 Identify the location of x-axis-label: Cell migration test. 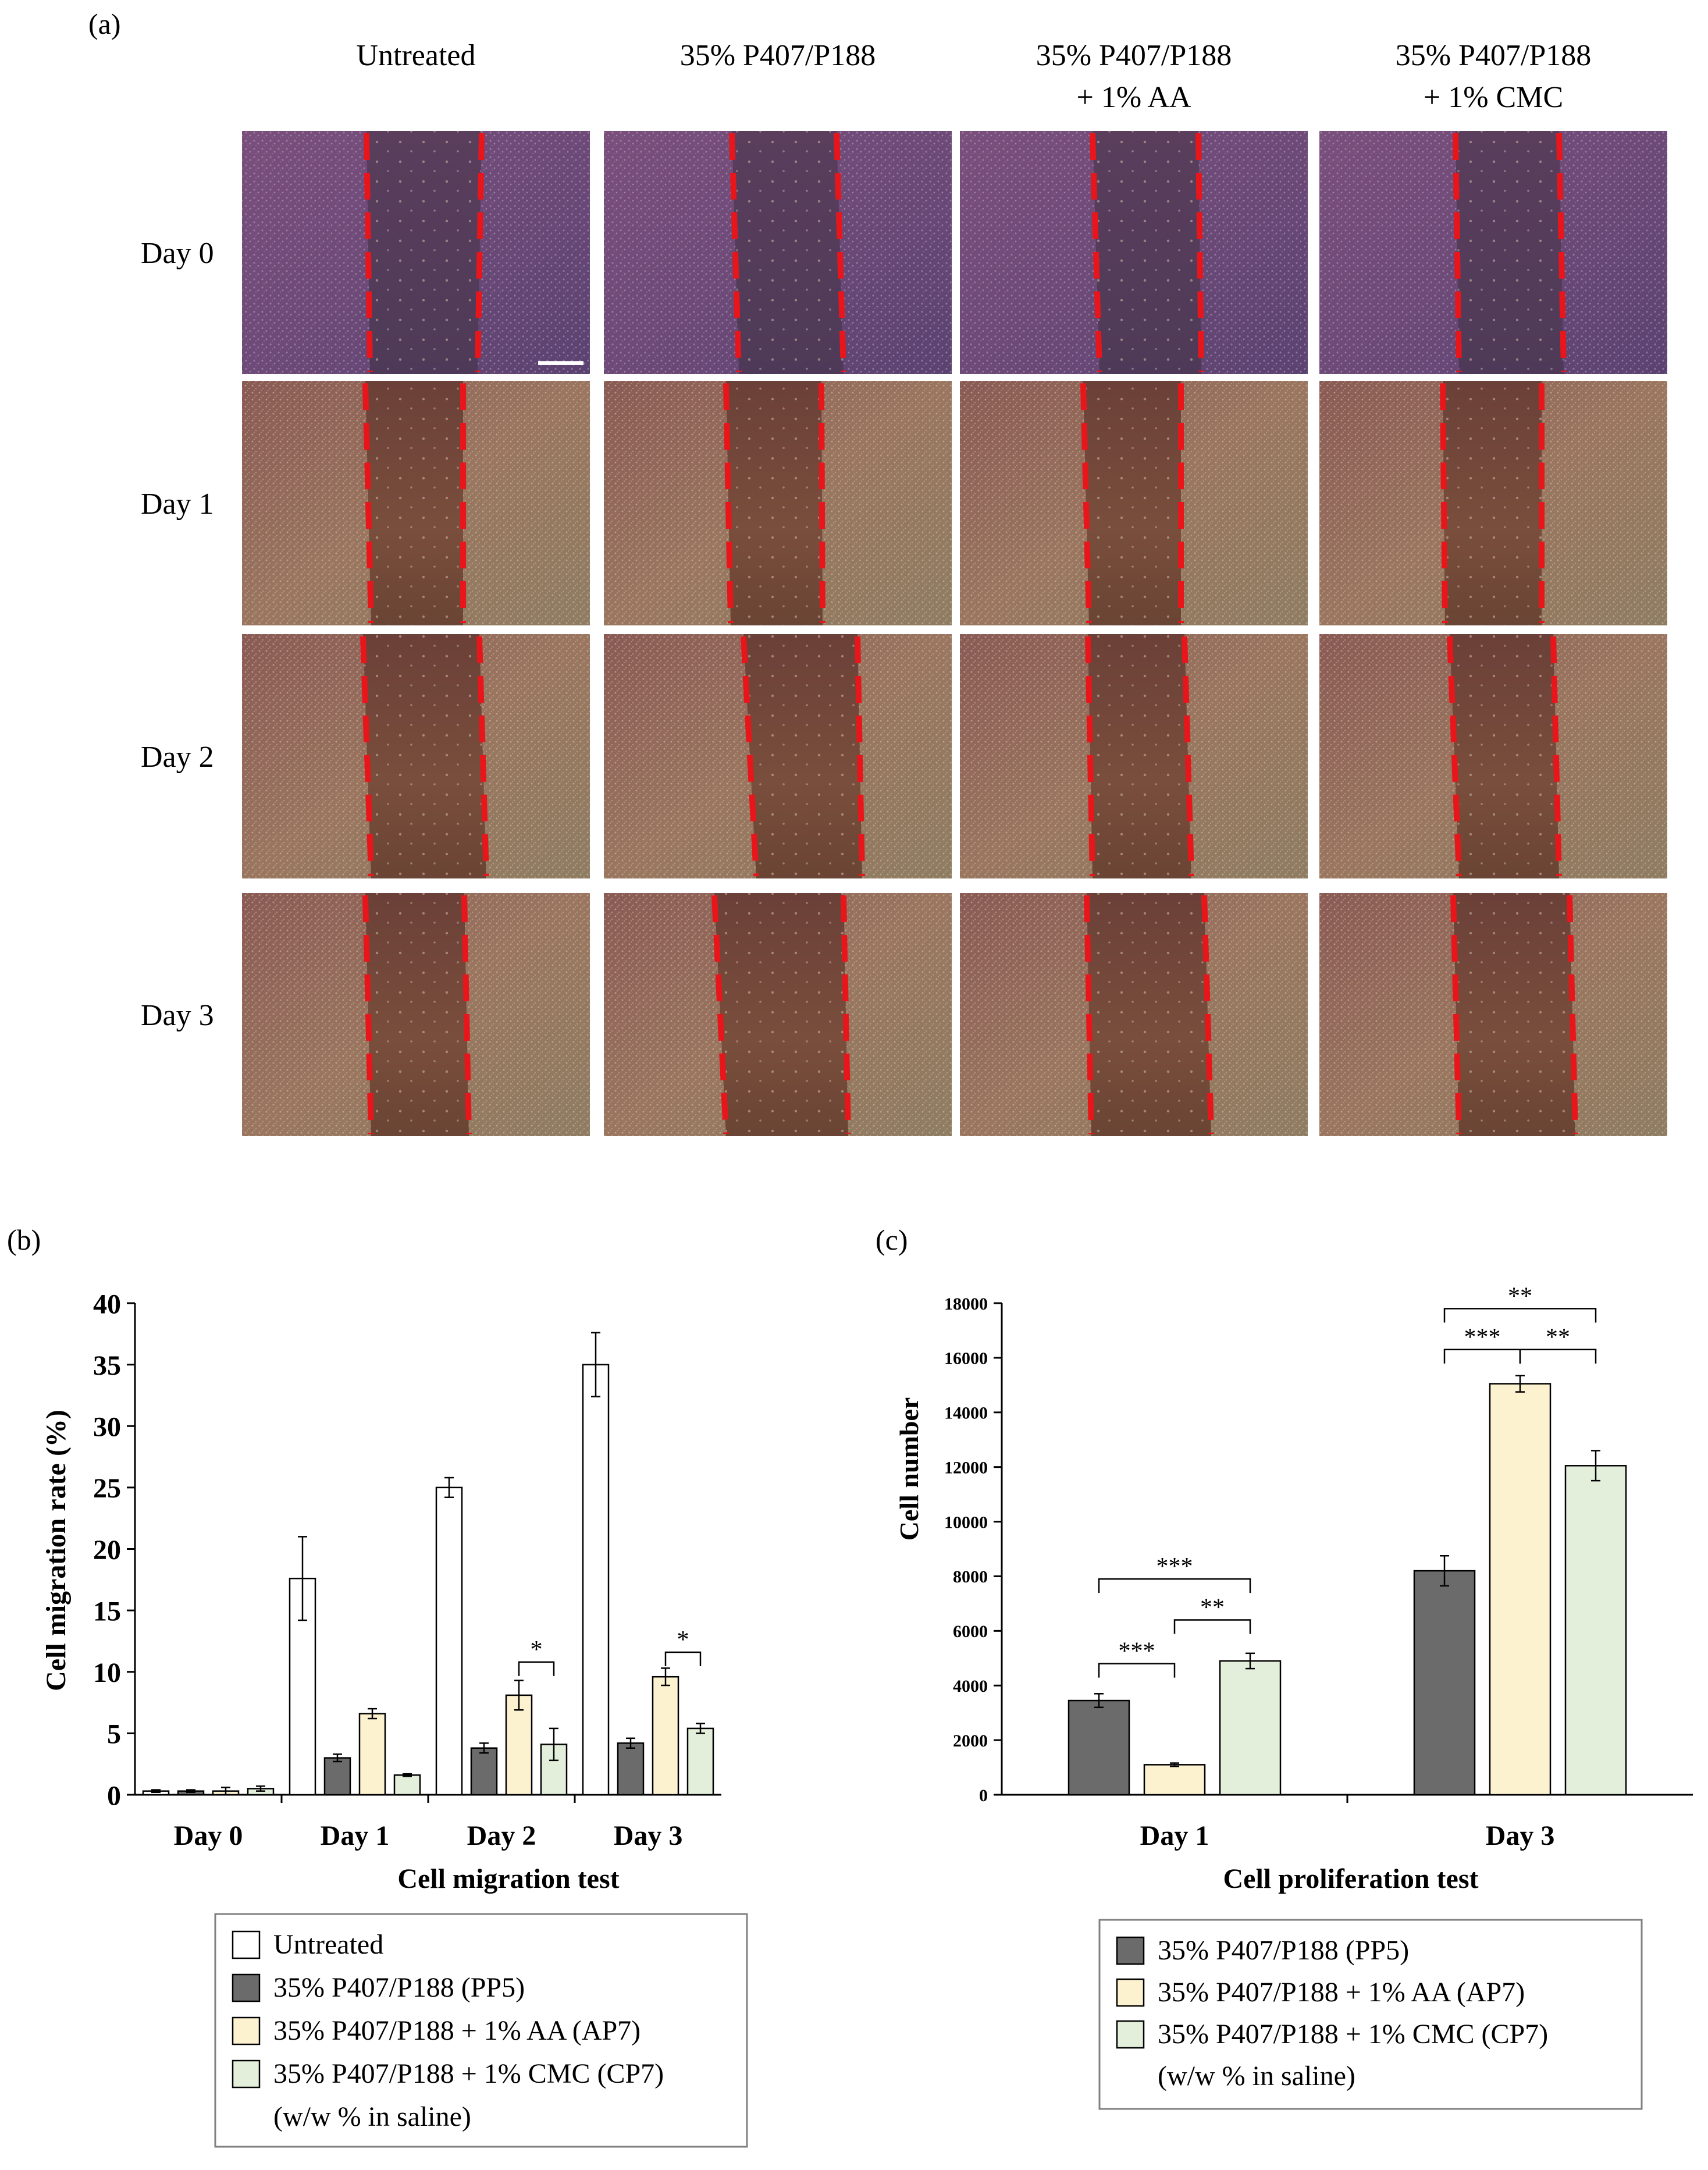
(508, 1879).